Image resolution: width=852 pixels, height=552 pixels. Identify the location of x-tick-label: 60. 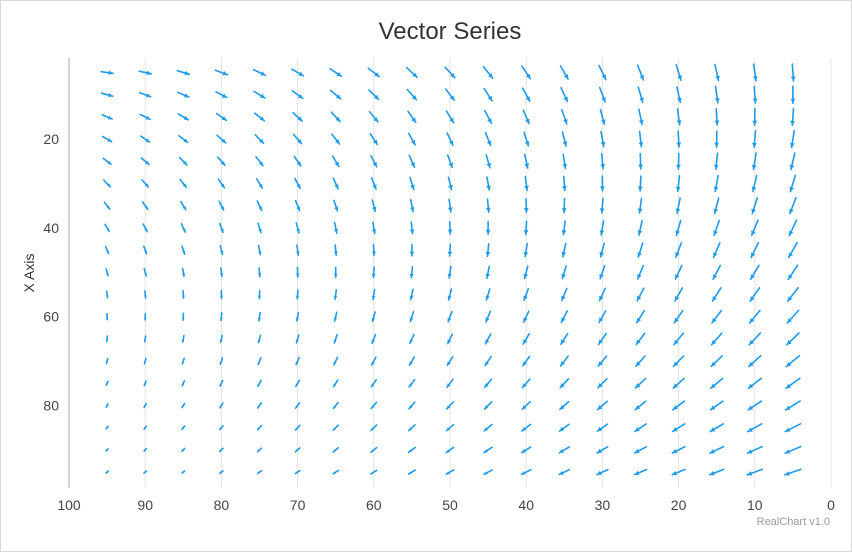
(374, 505).